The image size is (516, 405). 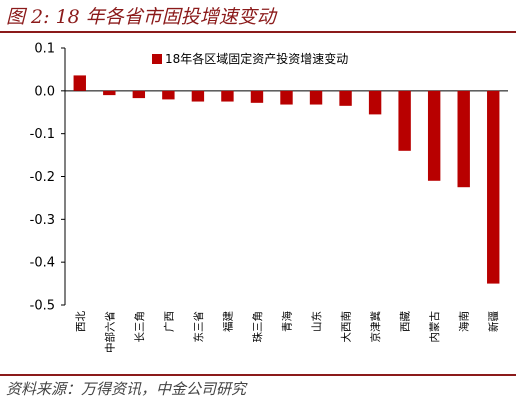 What do you see at coordinates (109, 332) in the screenshot?
I see `x-category-label: 中部六省` at bounding box center [109, 332].